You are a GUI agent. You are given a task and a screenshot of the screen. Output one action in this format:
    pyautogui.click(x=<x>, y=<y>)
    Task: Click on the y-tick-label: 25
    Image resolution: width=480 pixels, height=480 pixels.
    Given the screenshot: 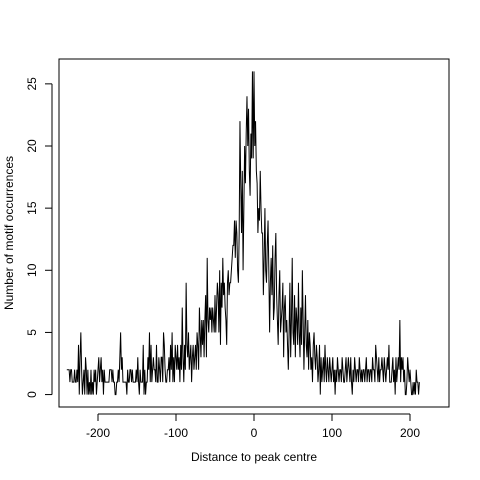 What is the action you would take?
    pyautogui.click(x=32, y=84)
    